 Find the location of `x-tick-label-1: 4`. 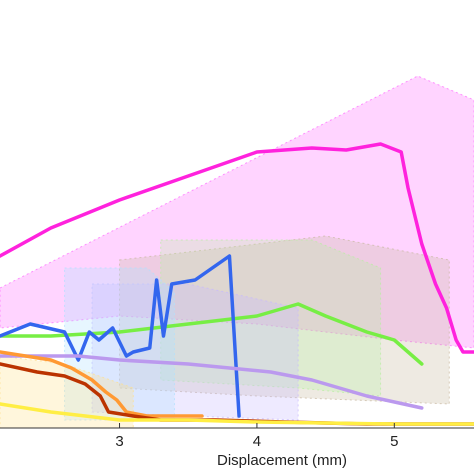

x-tick-label-1: 4 is located at coordinates (257, 441).